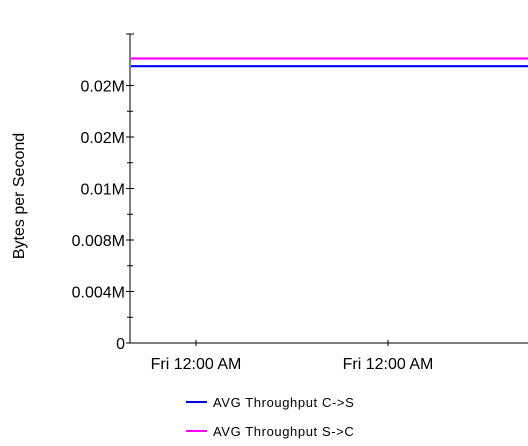 Image resolution: width=528 pixels, height=446 pixels. I want to click on y-tick-label: 0.004M, so click(98, 293).